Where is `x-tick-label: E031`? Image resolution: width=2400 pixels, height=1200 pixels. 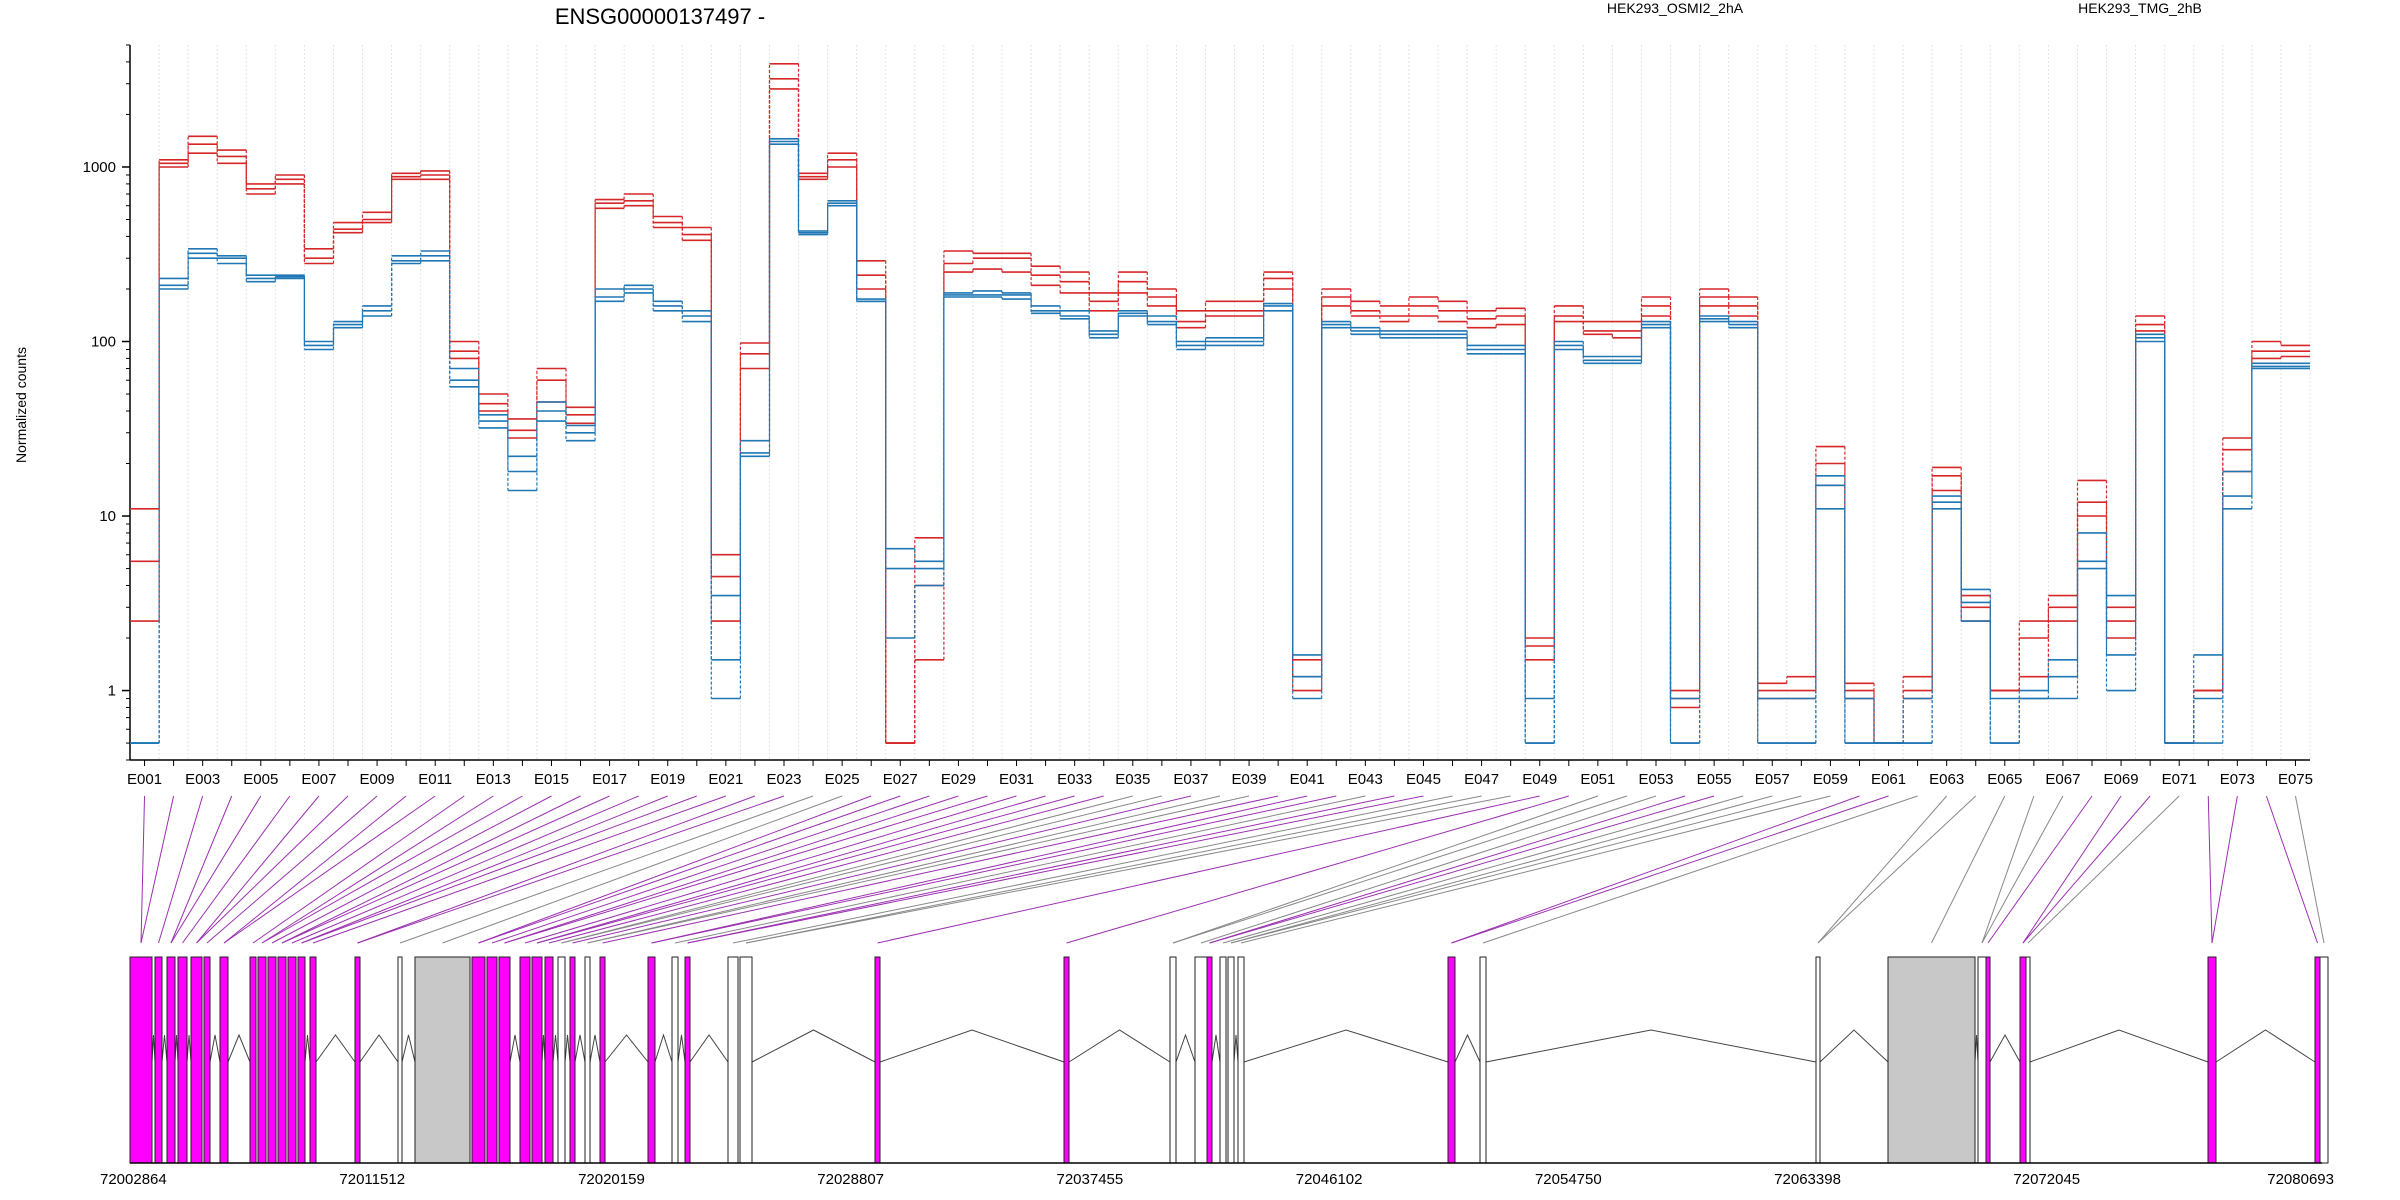
x-tick-label: E031 is located at coordinates (1016, 779).